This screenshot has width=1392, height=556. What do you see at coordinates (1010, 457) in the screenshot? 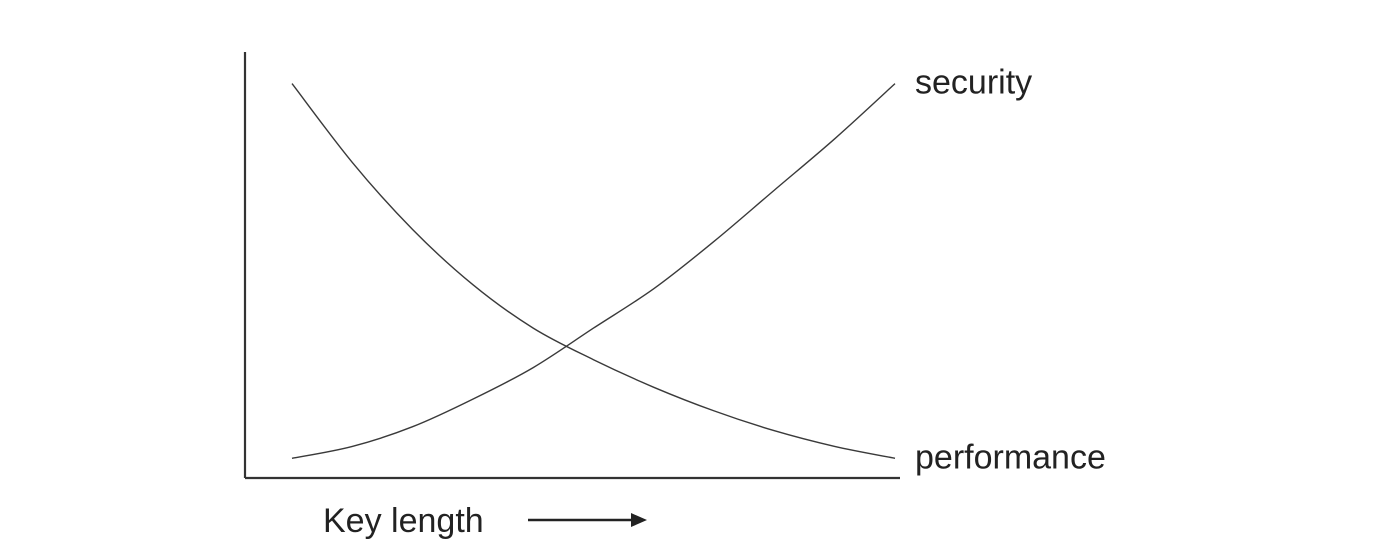
I see `performance-label: performance` at bounding box center [1010, 457].